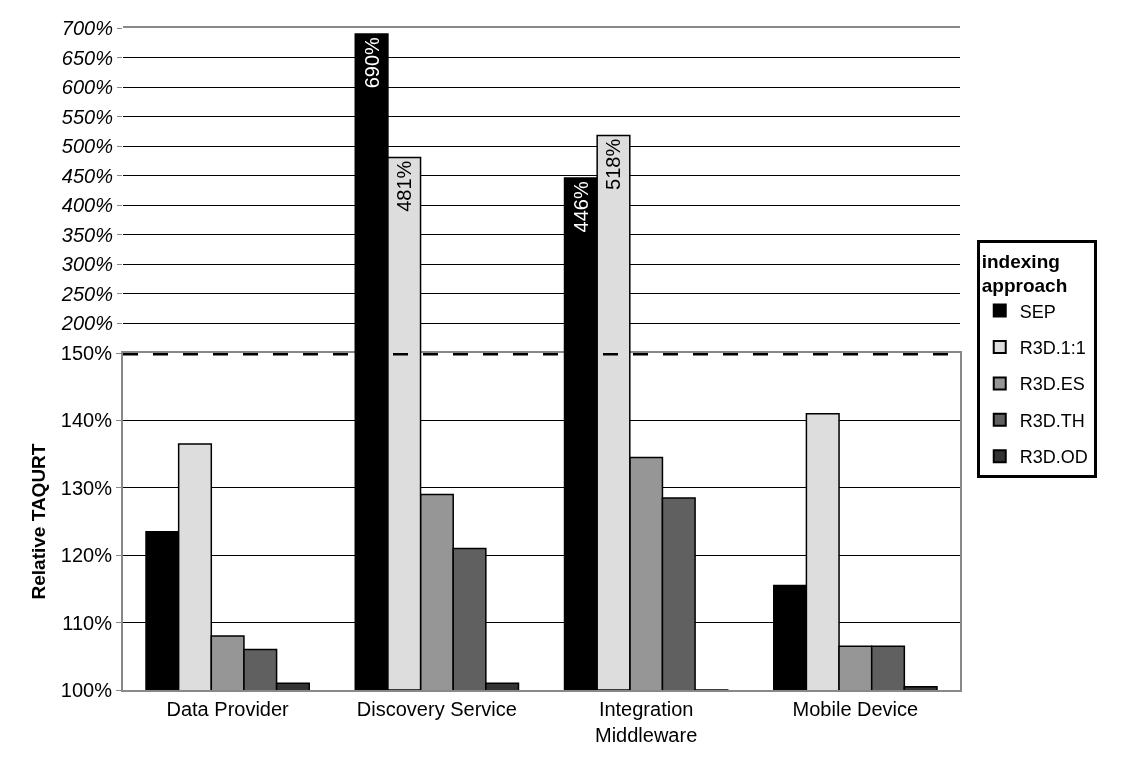 Image resolution: width=1125 pixels, height=778 pixels. I want to click on y-tick-label: 450%, so click(87, 175).